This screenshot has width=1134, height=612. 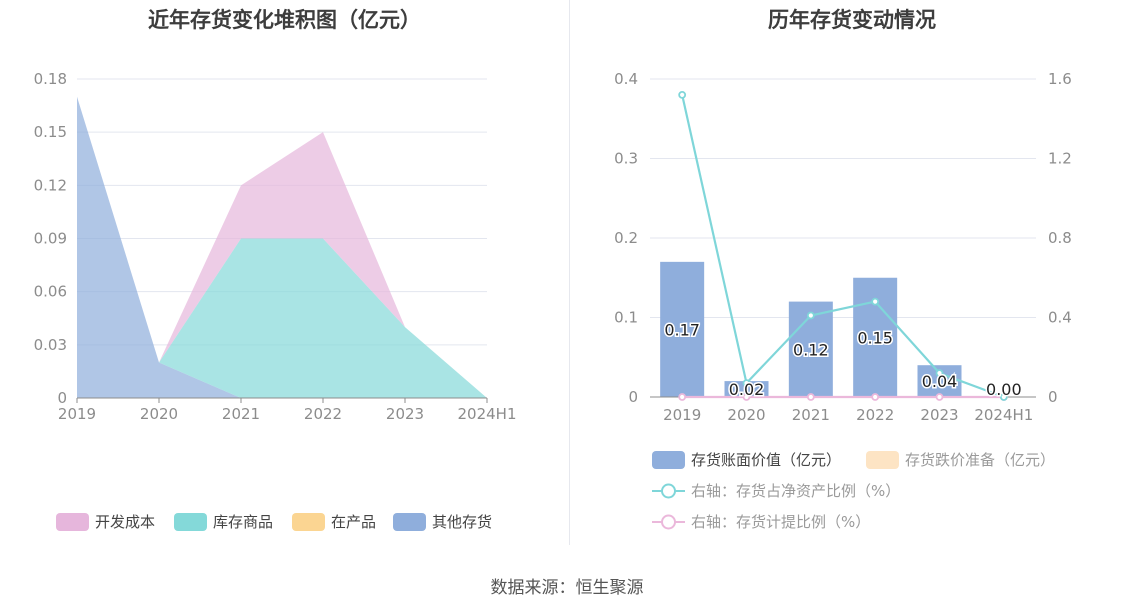 I want to click on left-y-tick-label: 0.03, so click(x=50, y=345).